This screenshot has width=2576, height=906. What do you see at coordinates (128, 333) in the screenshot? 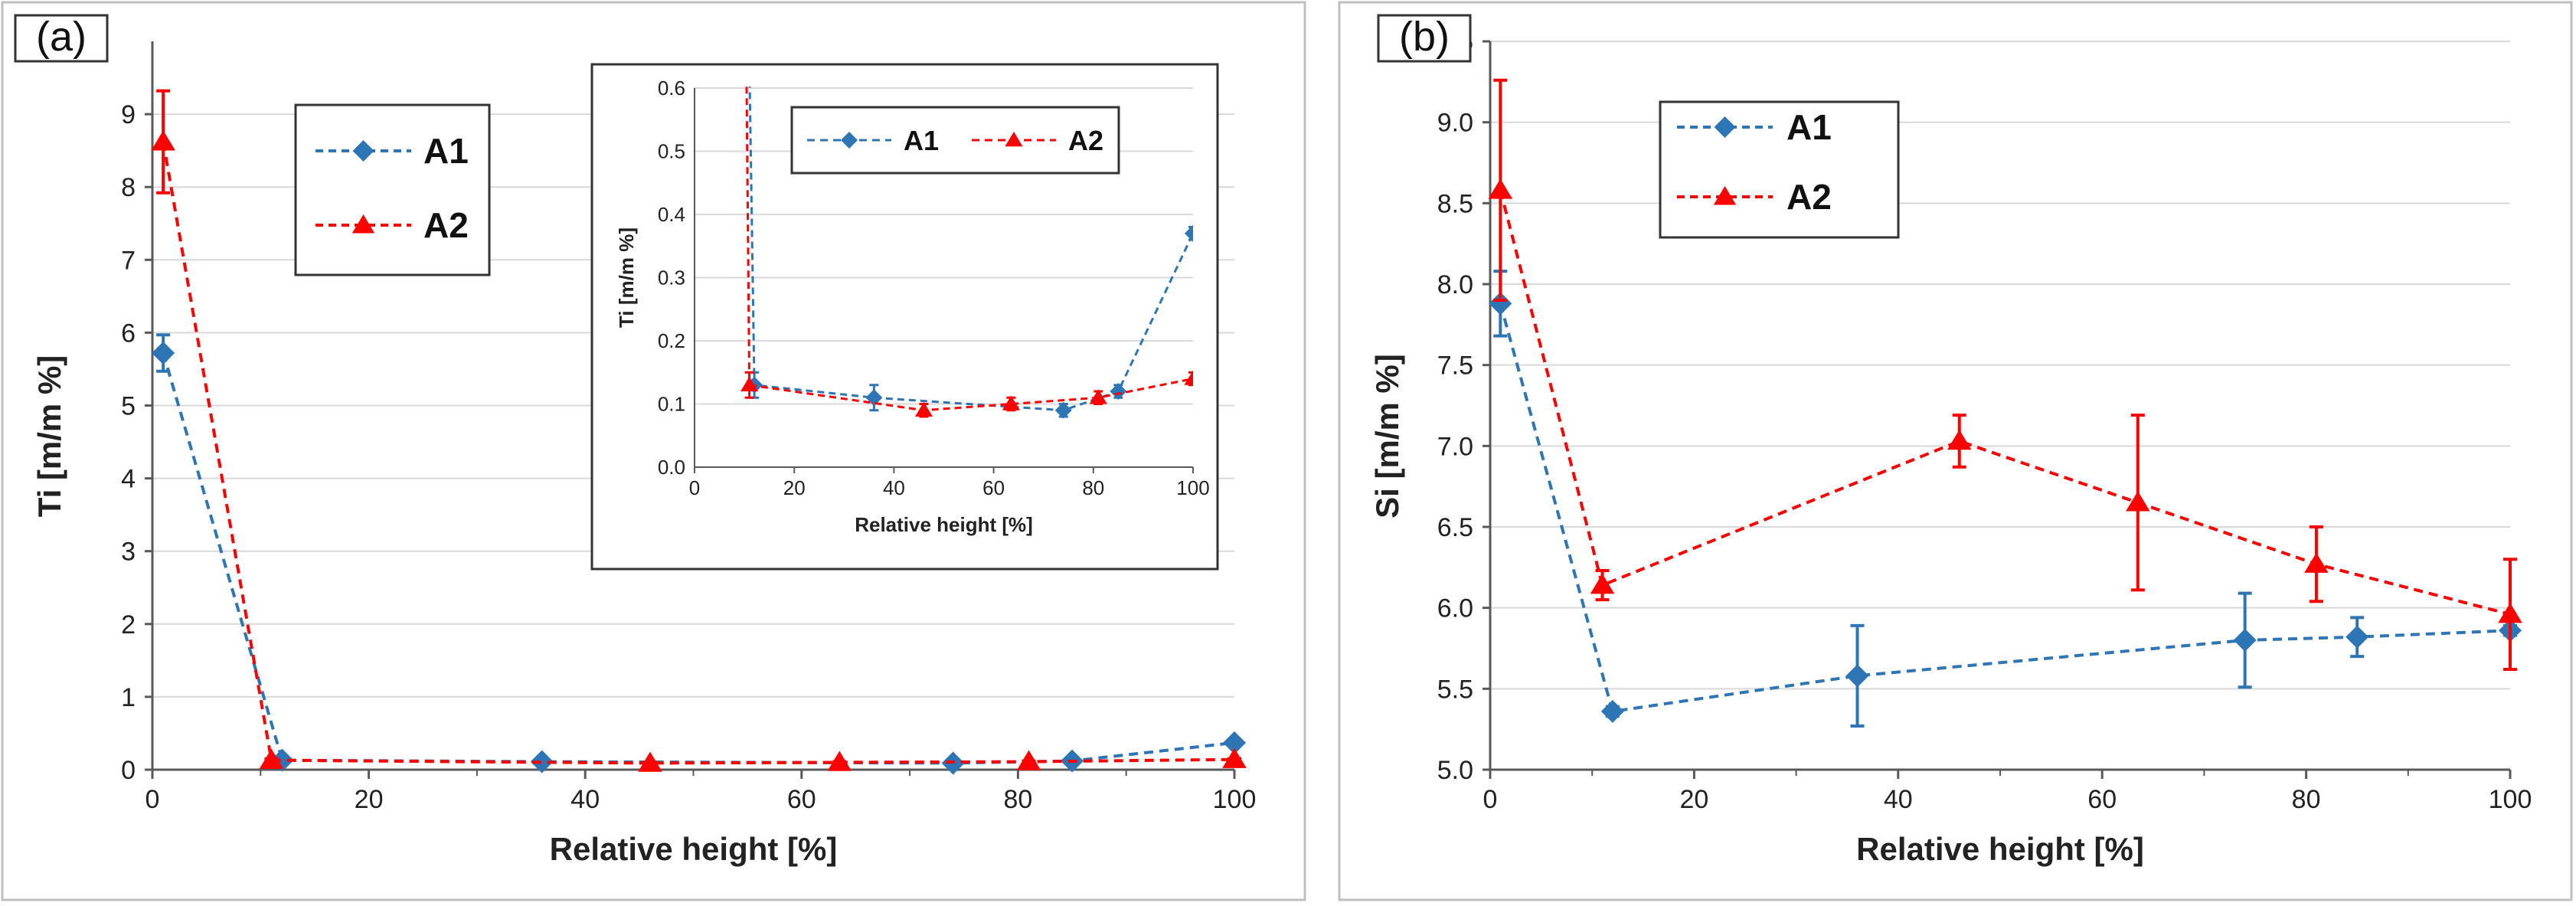
I see `y-tick-label: 6` at bounding box center [128, 333].